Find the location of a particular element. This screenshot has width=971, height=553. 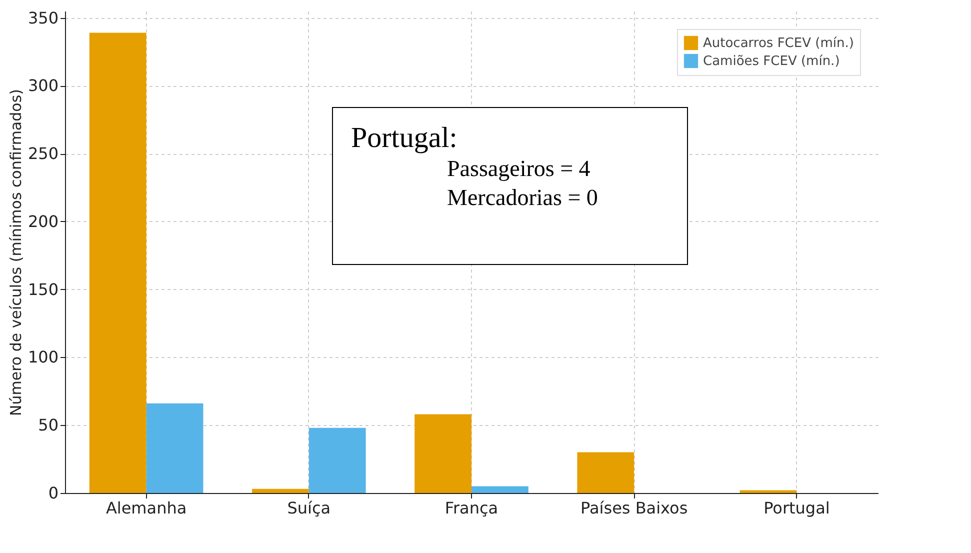

text-box: Portugal: Passageiros = 4 Mercadorias = 0 is located at coordinates (510, 186).